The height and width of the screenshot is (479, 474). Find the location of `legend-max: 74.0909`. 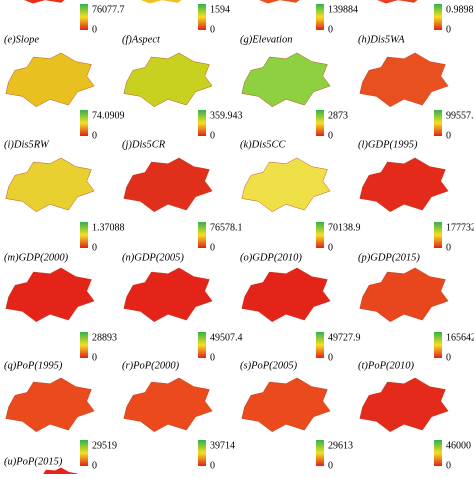

legend-max: 74.0909 is located at coordinates (108, 115).